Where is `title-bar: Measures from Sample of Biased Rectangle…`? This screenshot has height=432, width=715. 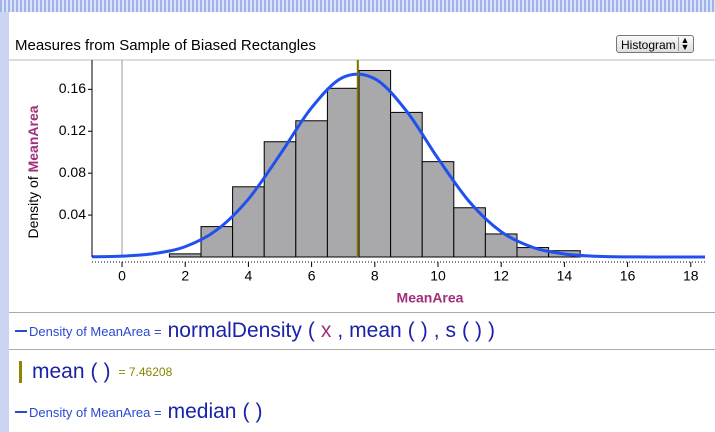
title-bar: Measures from Sample of Biased Rectangle… is located at coordinates (362, 46).